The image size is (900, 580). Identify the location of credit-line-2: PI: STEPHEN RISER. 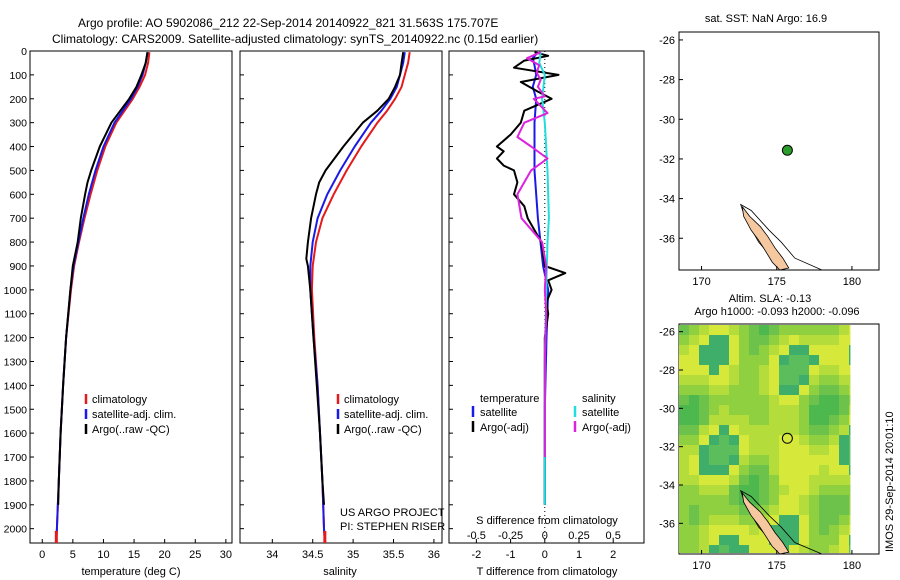
(392, 527).